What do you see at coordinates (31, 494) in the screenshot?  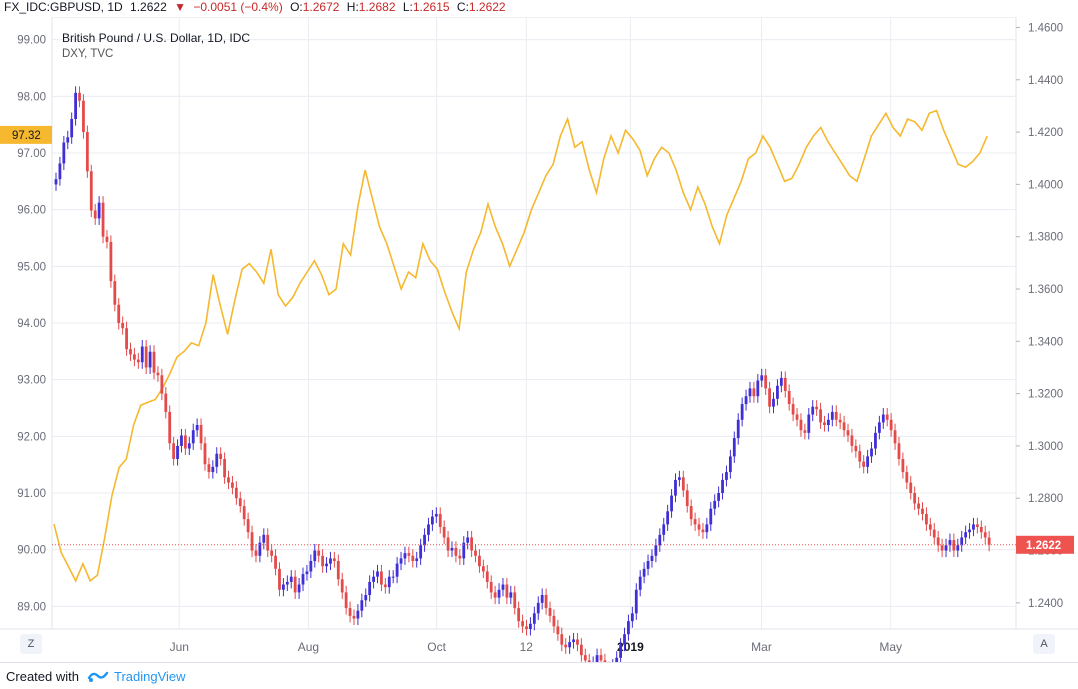 I see `left-tick-label: 91.00` at bounding box center [31, 494].